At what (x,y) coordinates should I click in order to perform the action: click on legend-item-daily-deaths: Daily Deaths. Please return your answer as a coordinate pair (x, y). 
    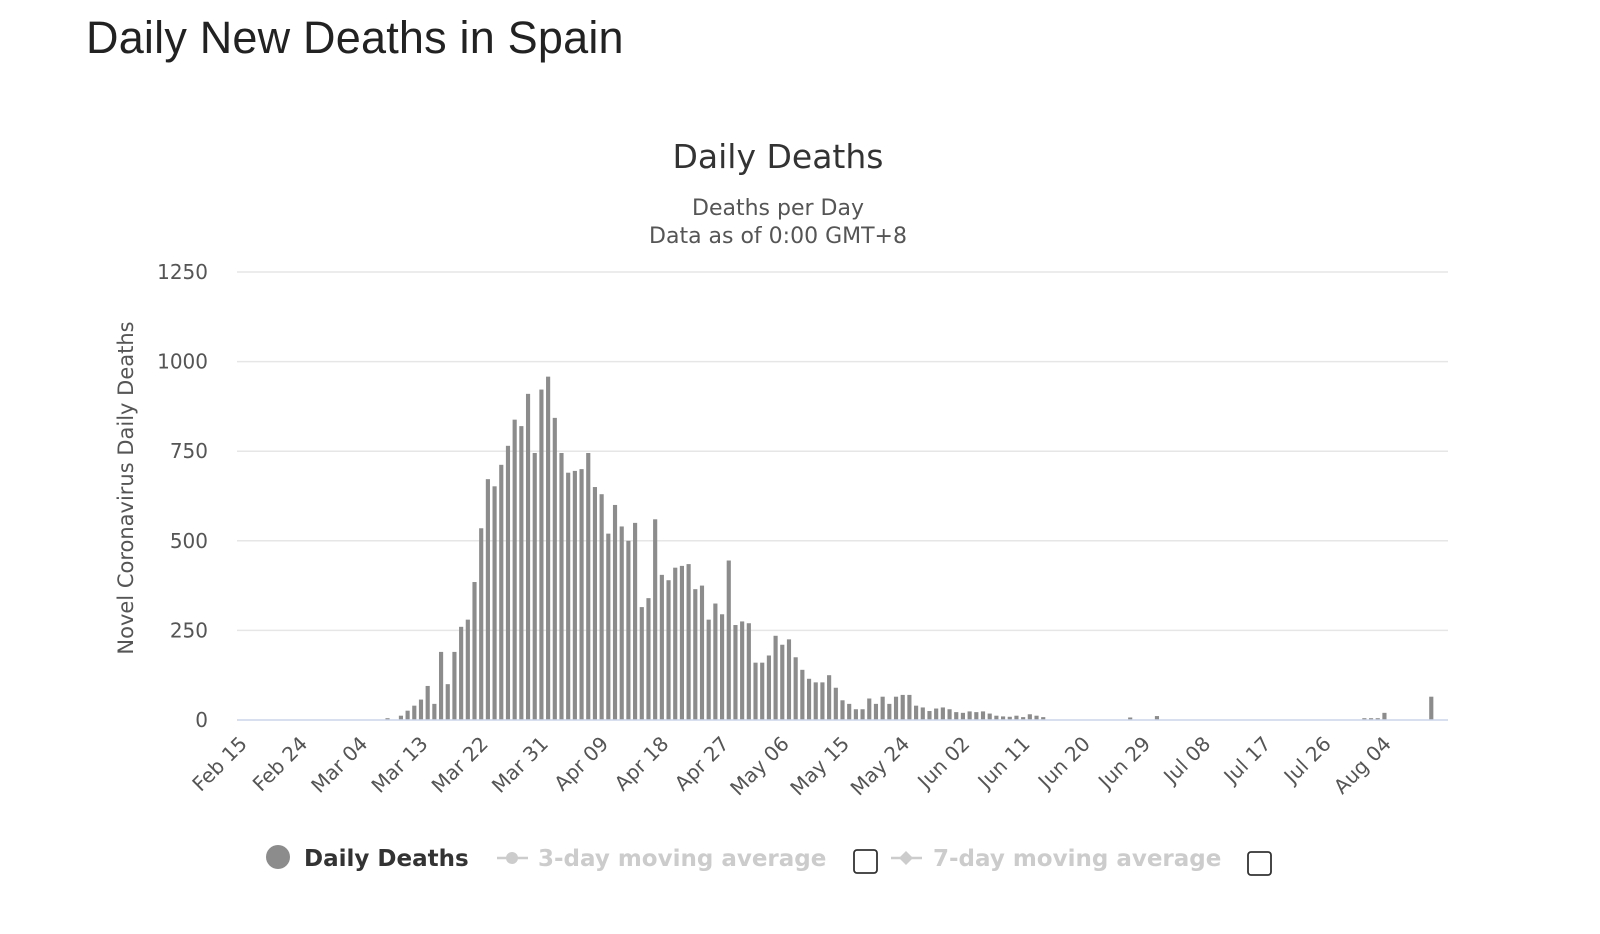
    Looking at the image, I should click on (367, 858).